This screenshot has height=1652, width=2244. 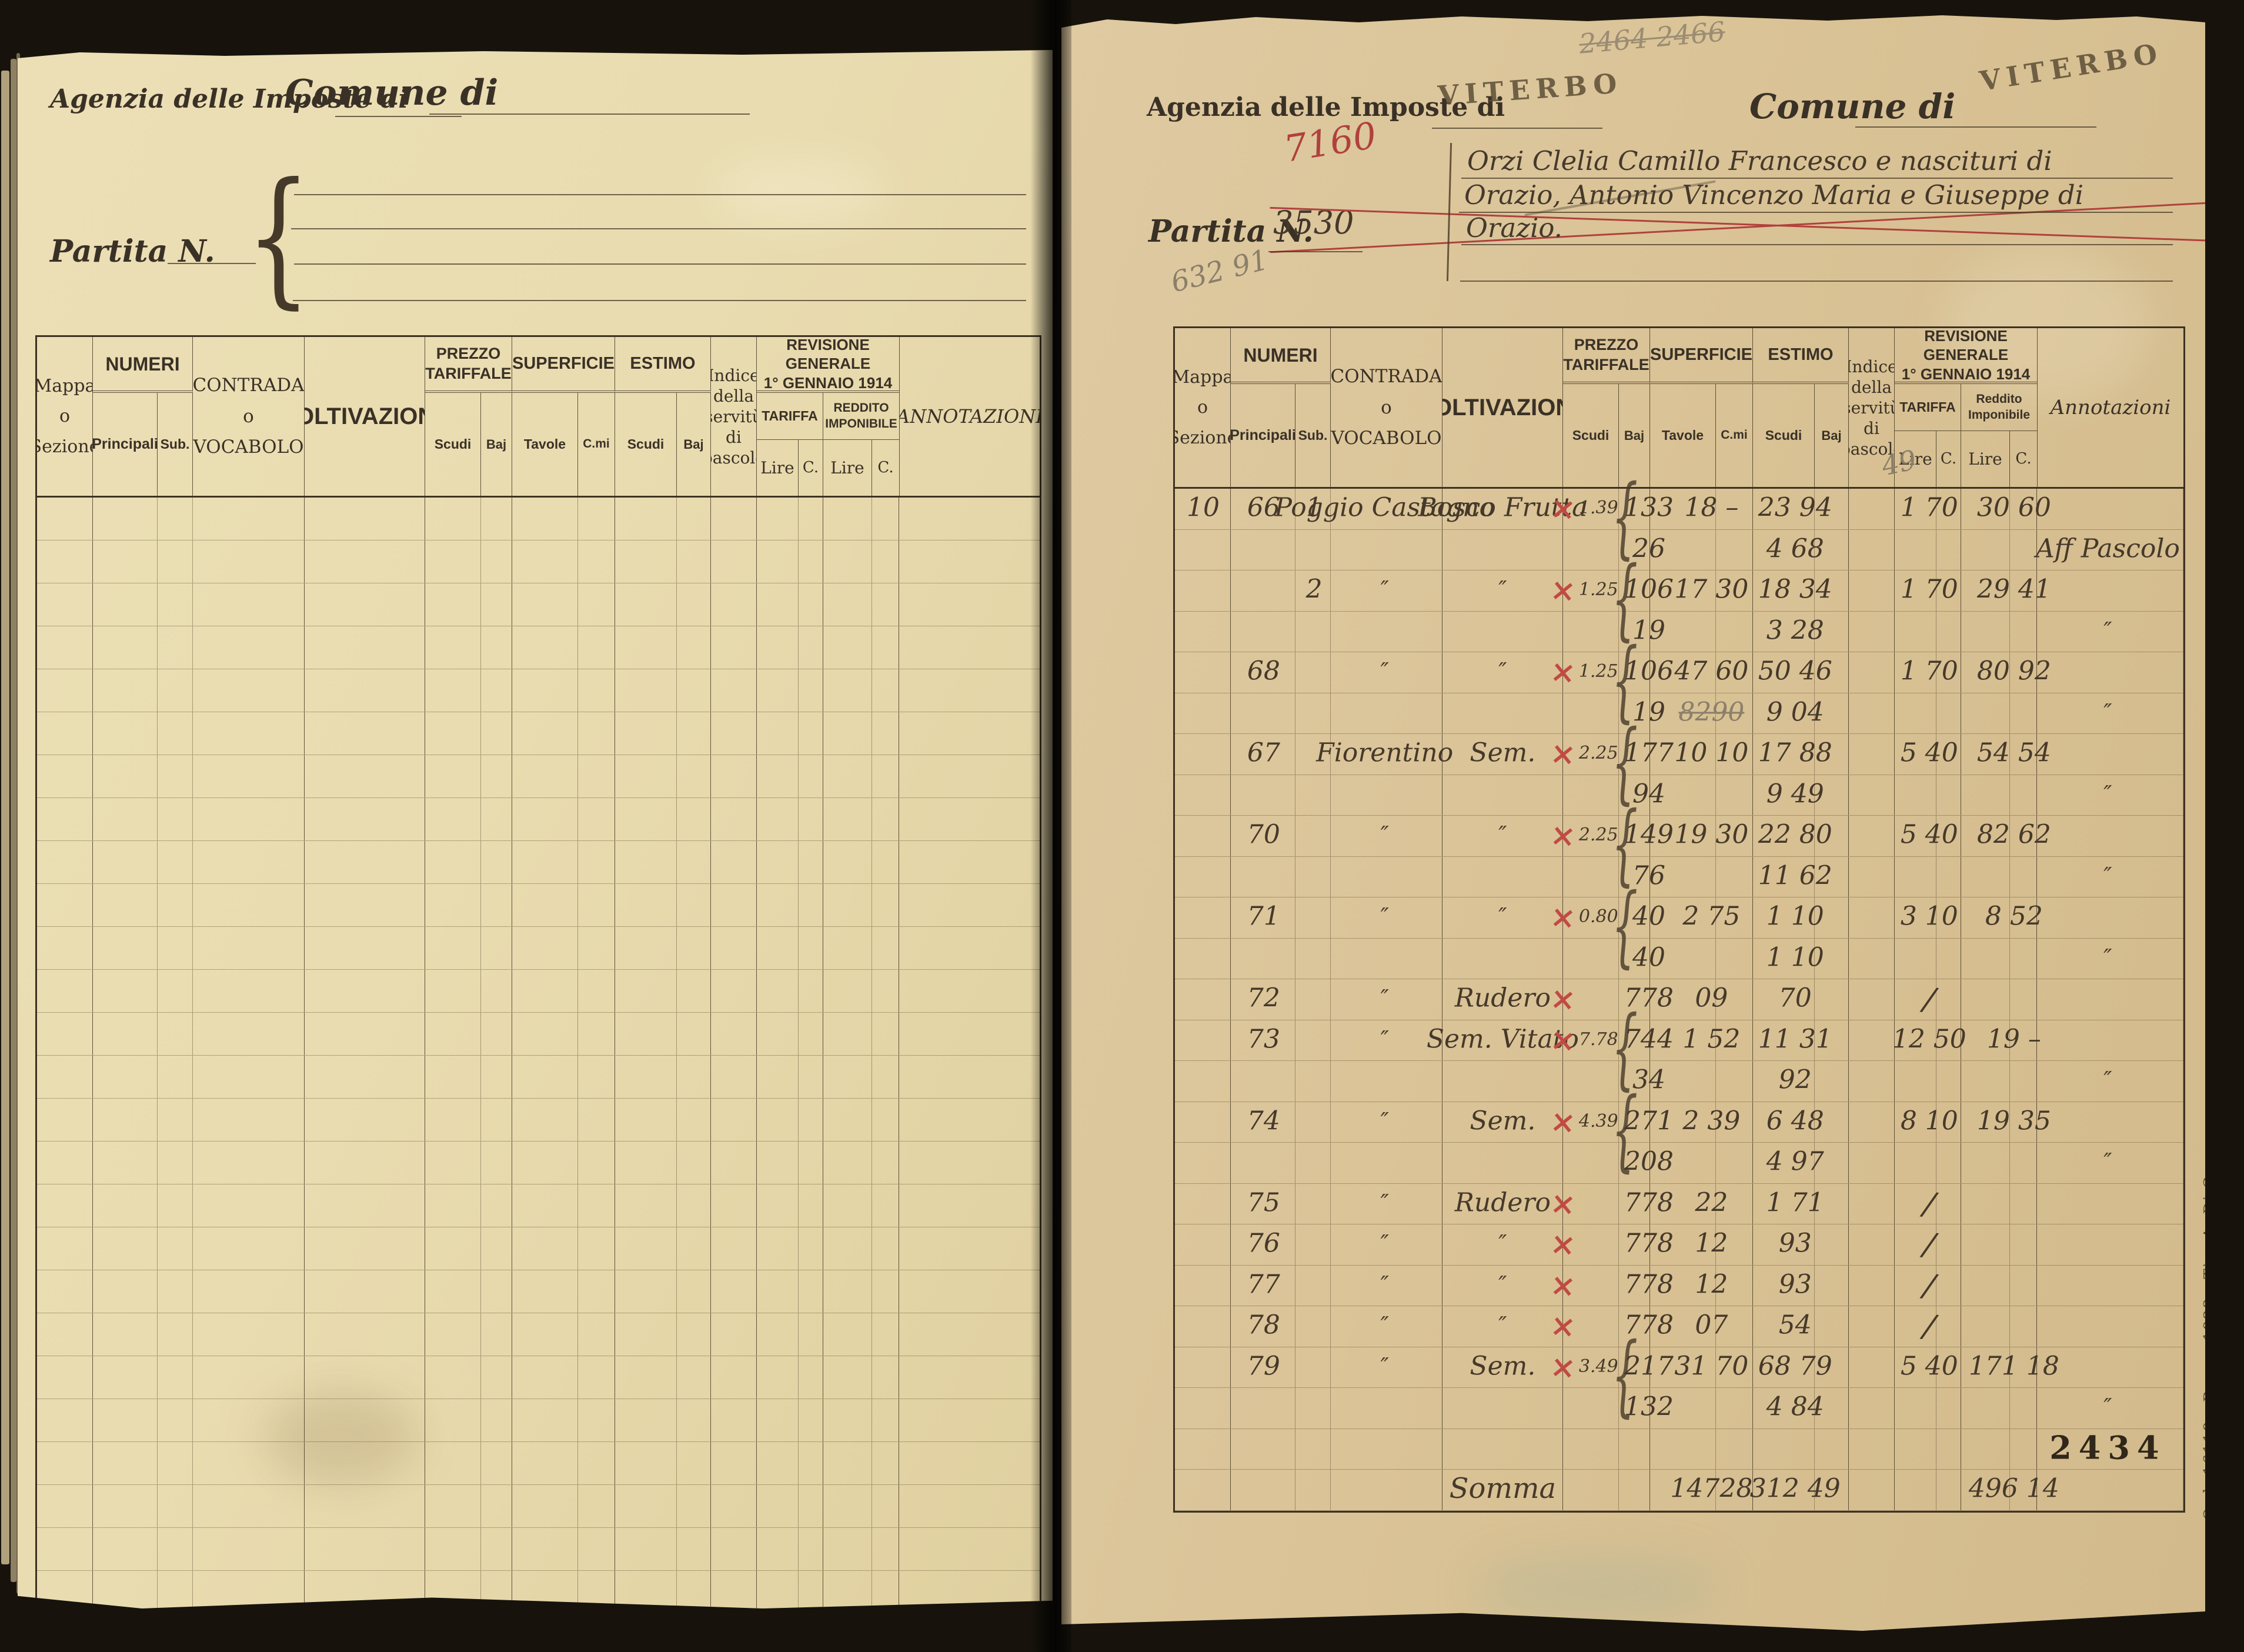 I want to click on handwritten-entry: Poggio Castagno, so click(x=1384, y=507).